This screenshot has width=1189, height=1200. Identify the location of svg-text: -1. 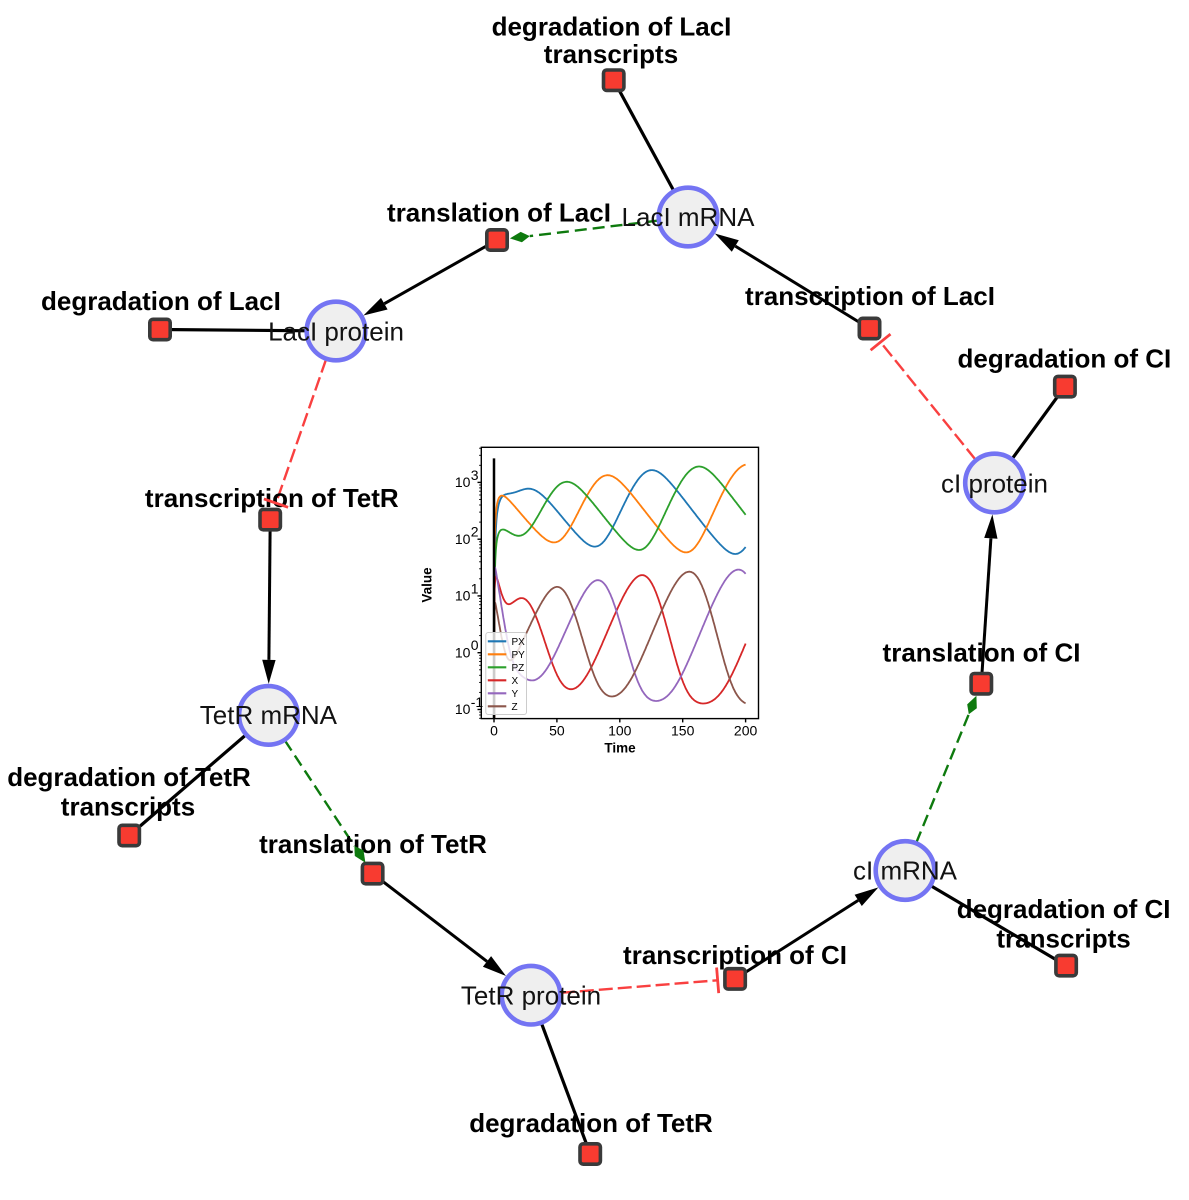
(477, 702).